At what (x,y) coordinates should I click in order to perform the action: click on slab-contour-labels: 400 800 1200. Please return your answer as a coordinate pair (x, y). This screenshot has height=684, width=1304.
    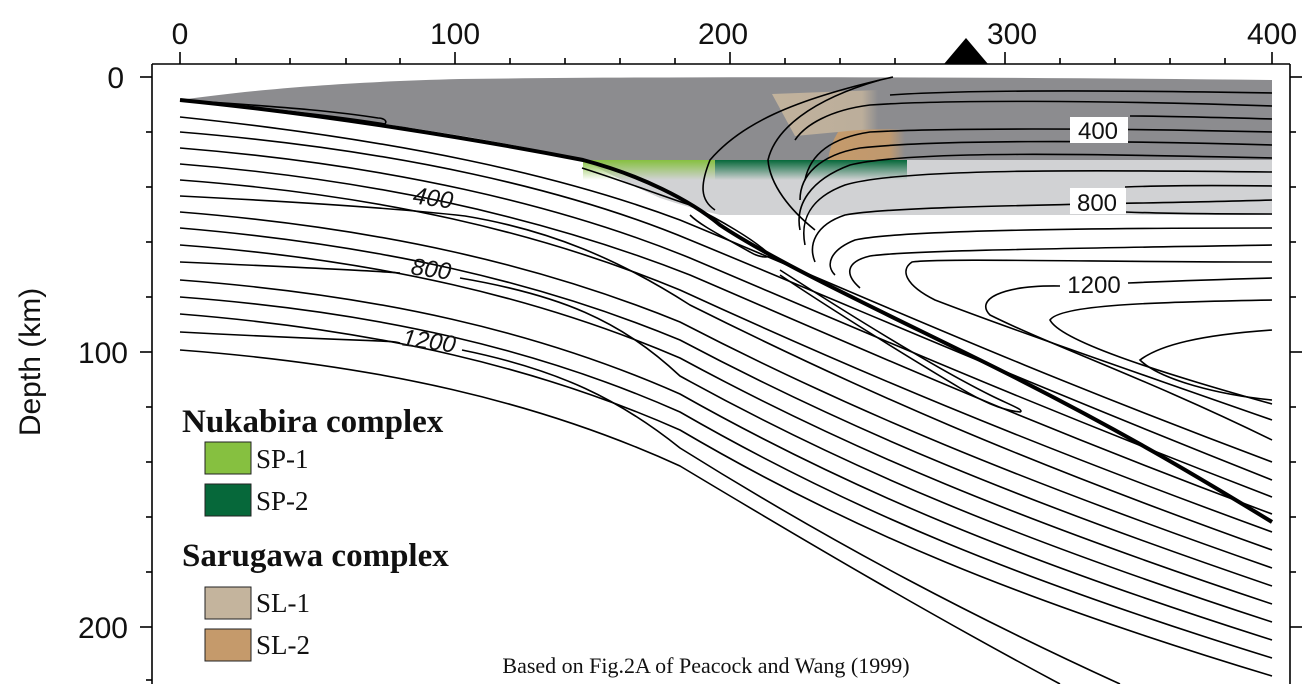
    Looking at the image, I should click on (429, 270).